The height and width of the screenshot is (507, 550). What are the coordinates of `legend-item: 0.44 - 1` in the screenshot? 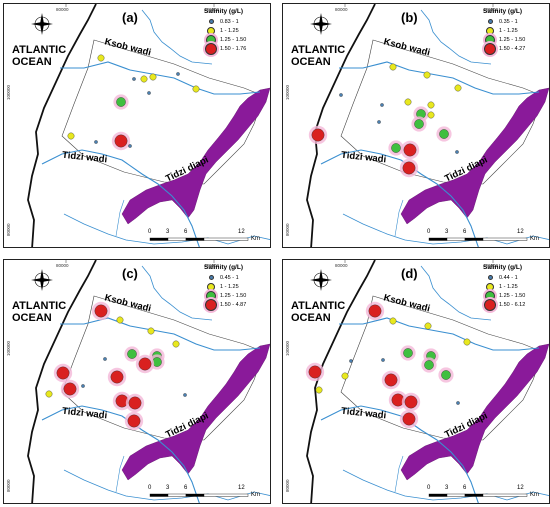 It's located at (515, 277).